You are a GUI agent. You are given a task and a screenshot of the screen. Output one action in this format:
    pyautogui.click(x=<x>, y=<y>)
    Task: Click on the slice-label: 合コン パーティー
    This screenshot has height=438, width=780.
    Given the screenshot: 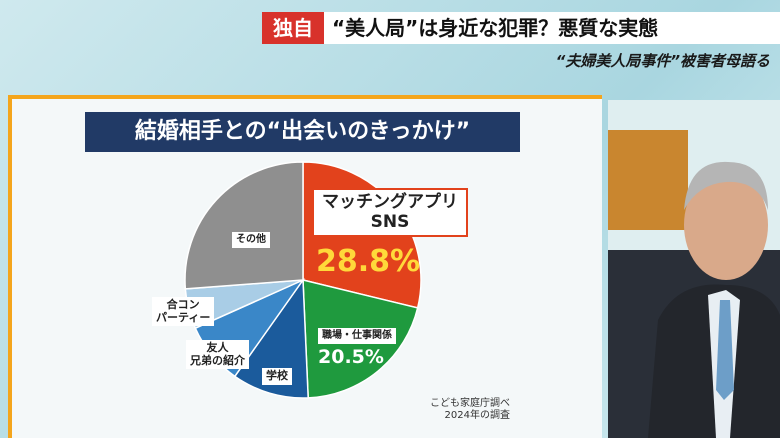 What is the action you would take?
    pyautogui.click(x=183, y=312)
    